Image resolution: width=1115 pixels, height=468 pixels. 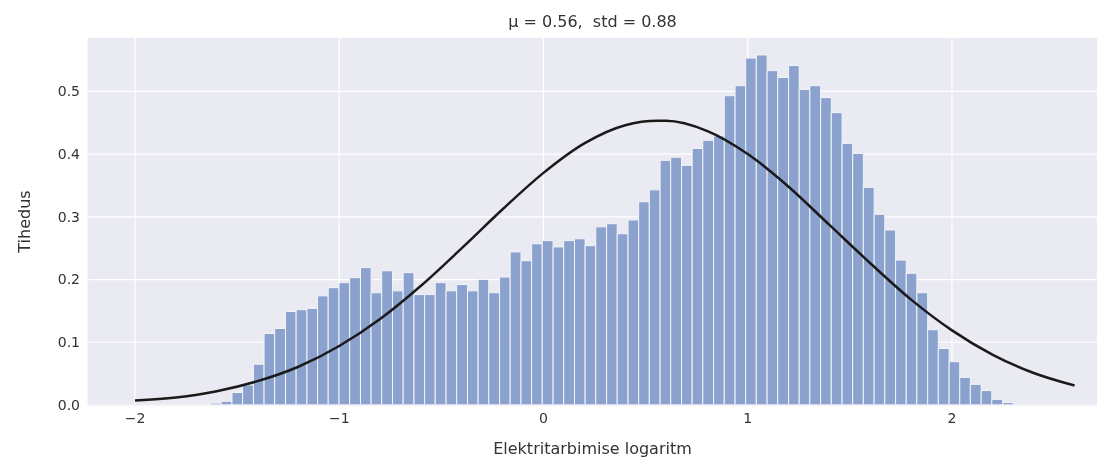 What do you see at coordinates (24, 222) in the screenshot?
I see `y-axis-title: Tihedus` at bounding box center [24, 222].